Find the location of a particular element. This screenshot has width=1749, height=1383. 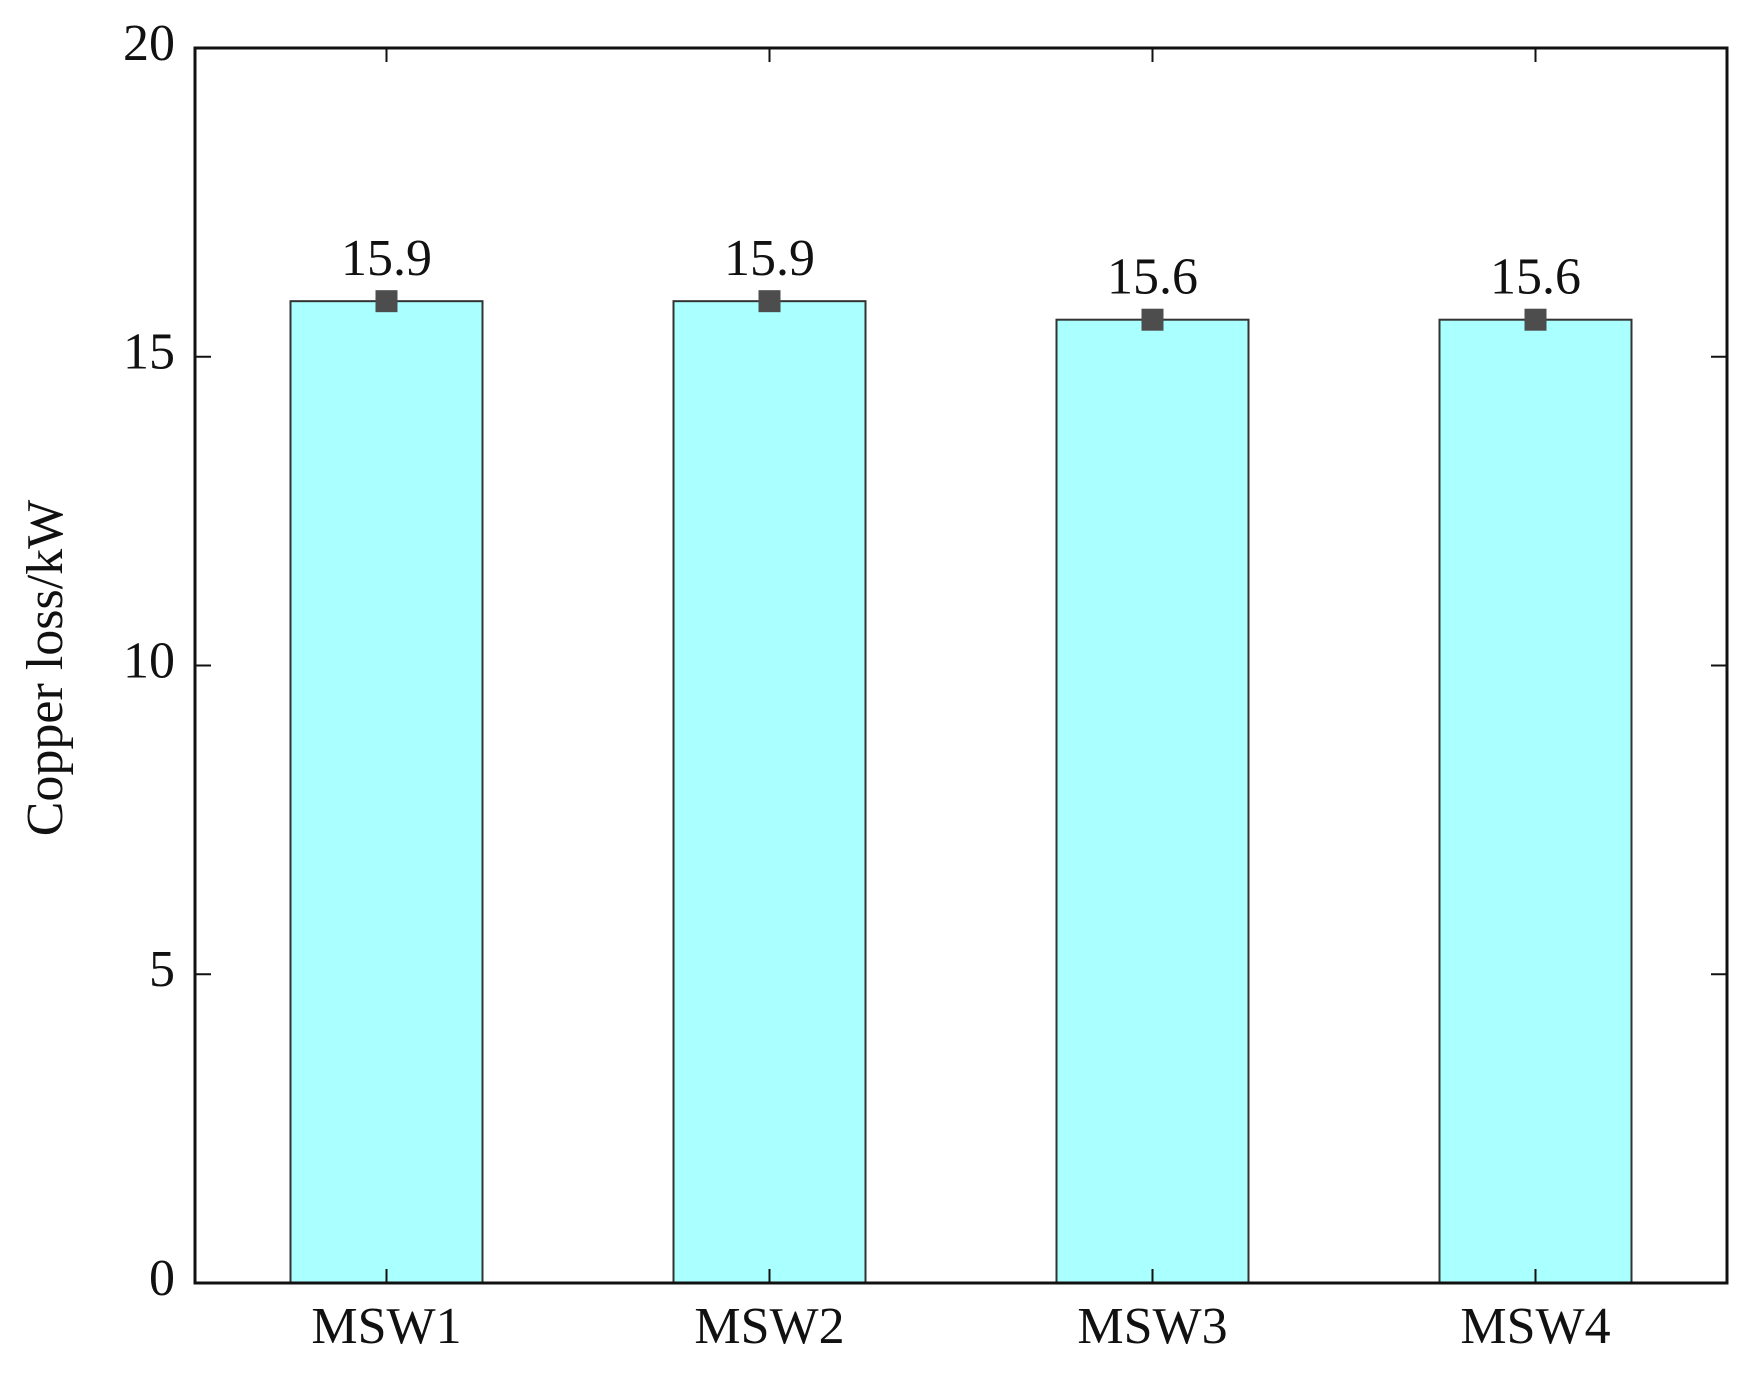

x-tick-label: MSW1 is located at coordinates (386, 1326).